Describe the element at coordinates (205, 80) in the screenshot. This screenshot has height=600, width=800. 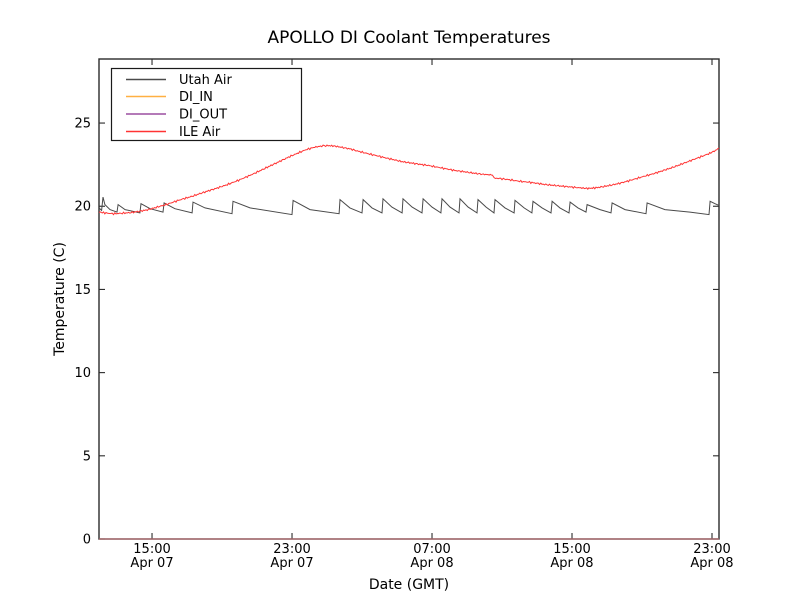
I see `legend-label-utah-air: Utah Air` at that location.